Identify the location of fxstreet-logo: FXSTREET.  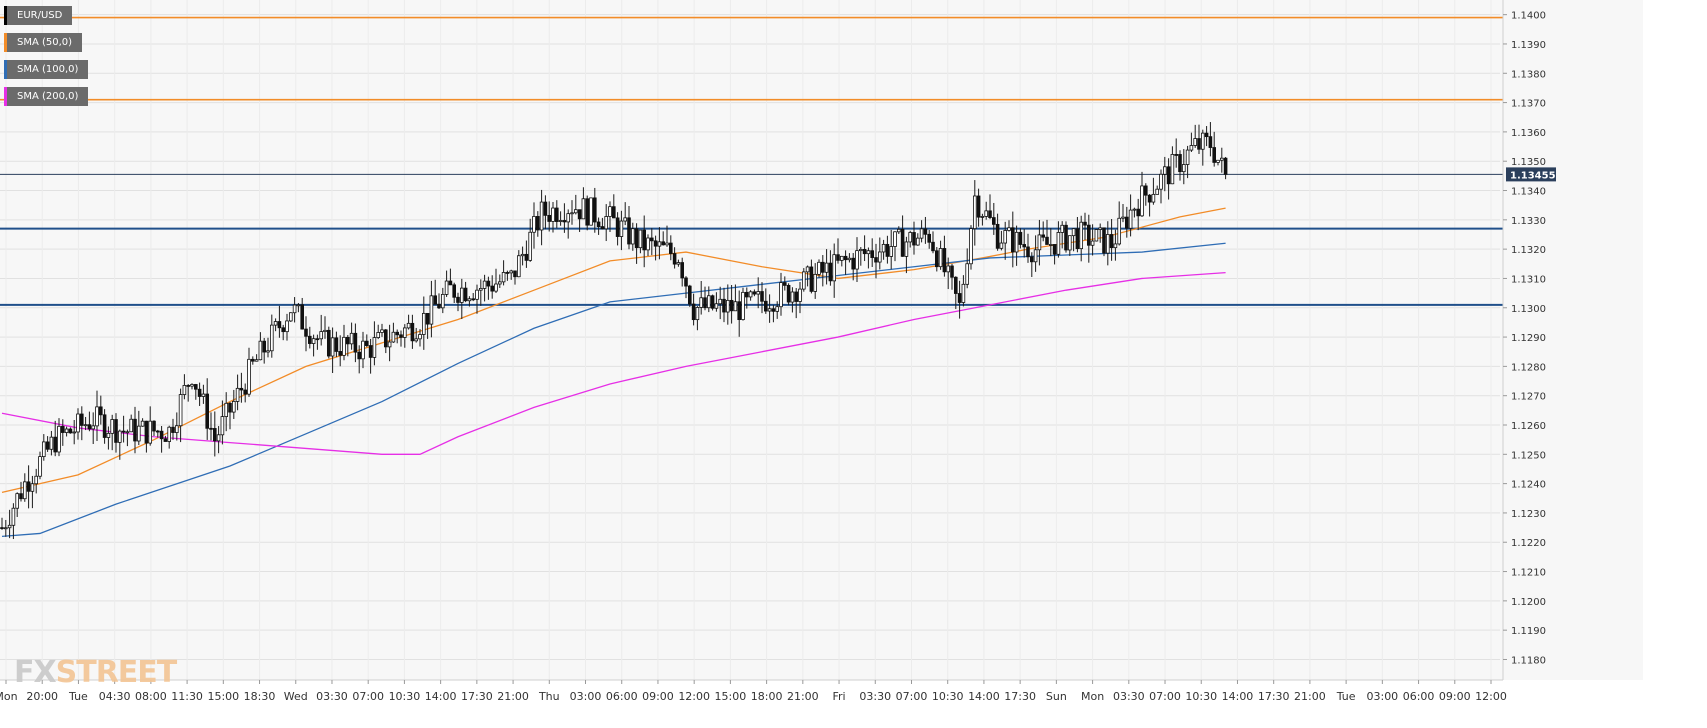
(95, 672).